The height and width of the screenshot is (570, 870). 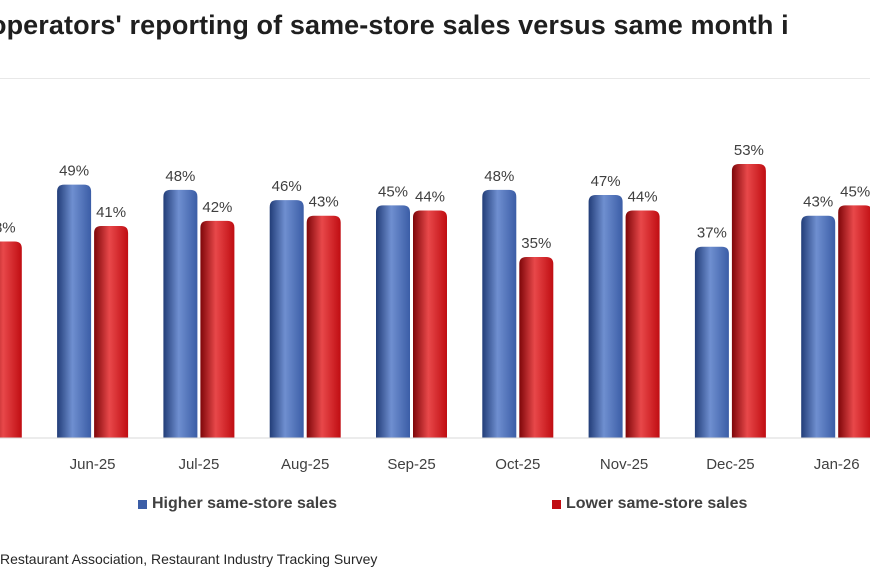 I want to click on data-label-lower-Dec-25: 53%, so click(x=749, y=150).